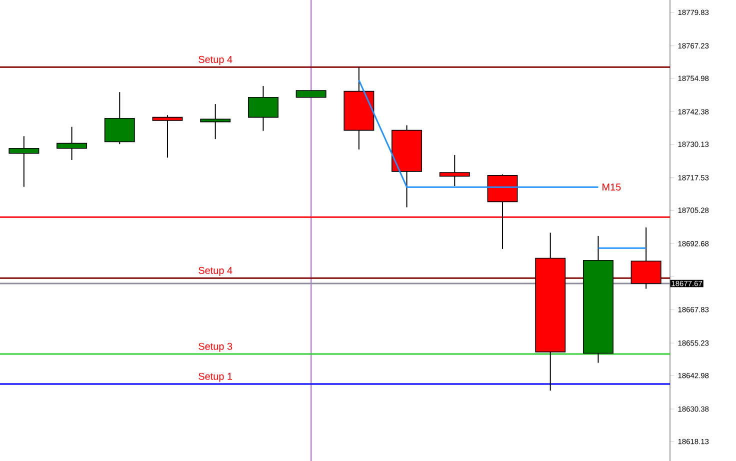 The image size is (736, 461). I want to click on ref-line-label: Setup 3, so click(215, 347).